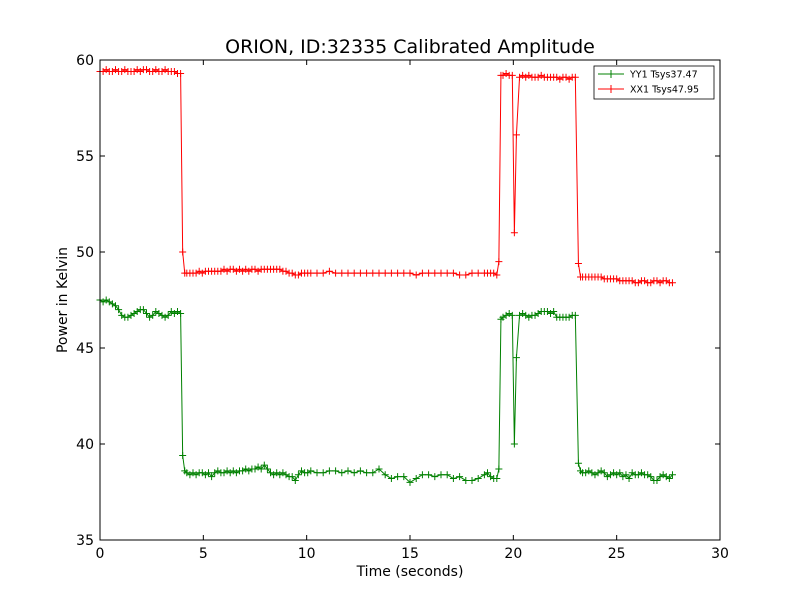 The width and height of the screenshot is (800, 600). What do you see at coordinates (100, 554) in the screenshot?
I see `x-tick-label: 0` at bounding box center [100, 554].